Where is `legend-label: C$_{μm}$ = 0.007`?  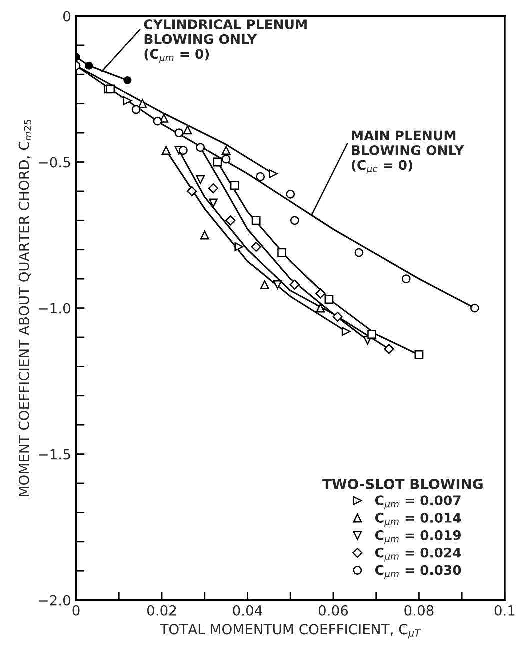
legend-label: C$_{μm}$ = 0.007 is located at coordinates (418, 503).